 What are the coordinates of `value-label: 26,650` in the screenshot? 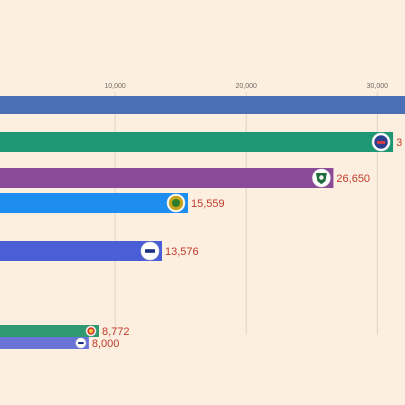 It's located at (353, 179).